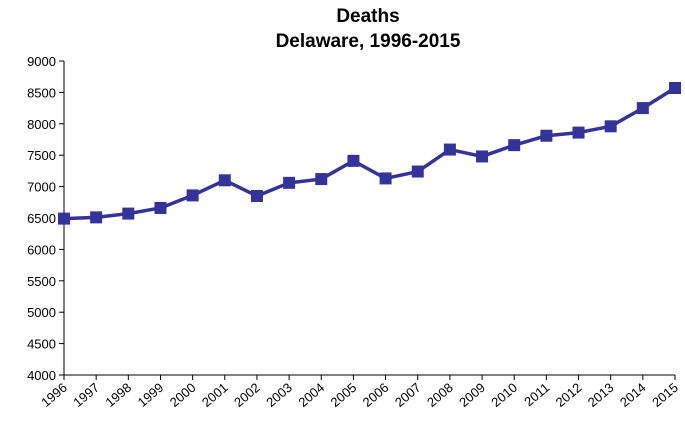 This screenshot has height=425, width=685. Describe the element at coordinates (344, 395) in the screenshot. I see `x-tick-label: 2005` at that location.